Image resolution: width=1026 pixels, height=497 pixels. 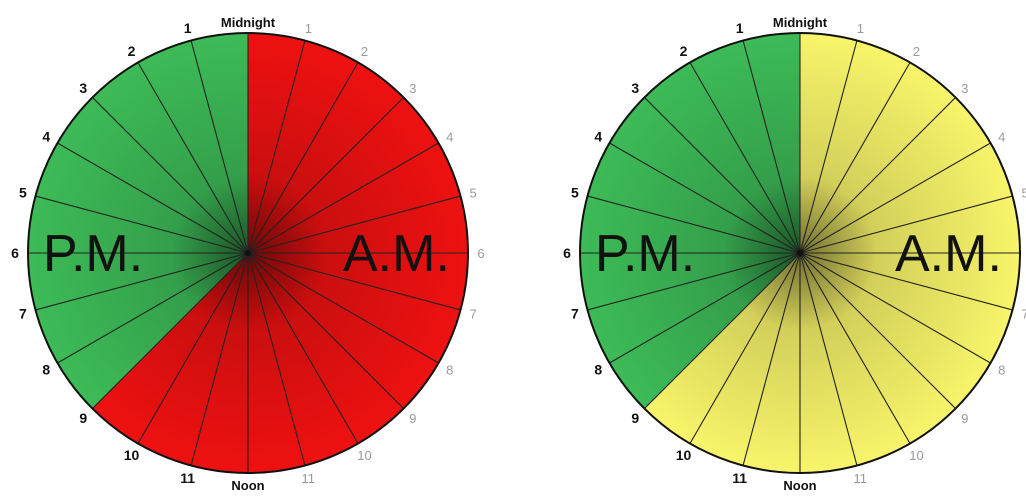 I want to click on am-hour-label: 6, so click(x=480, y=253).